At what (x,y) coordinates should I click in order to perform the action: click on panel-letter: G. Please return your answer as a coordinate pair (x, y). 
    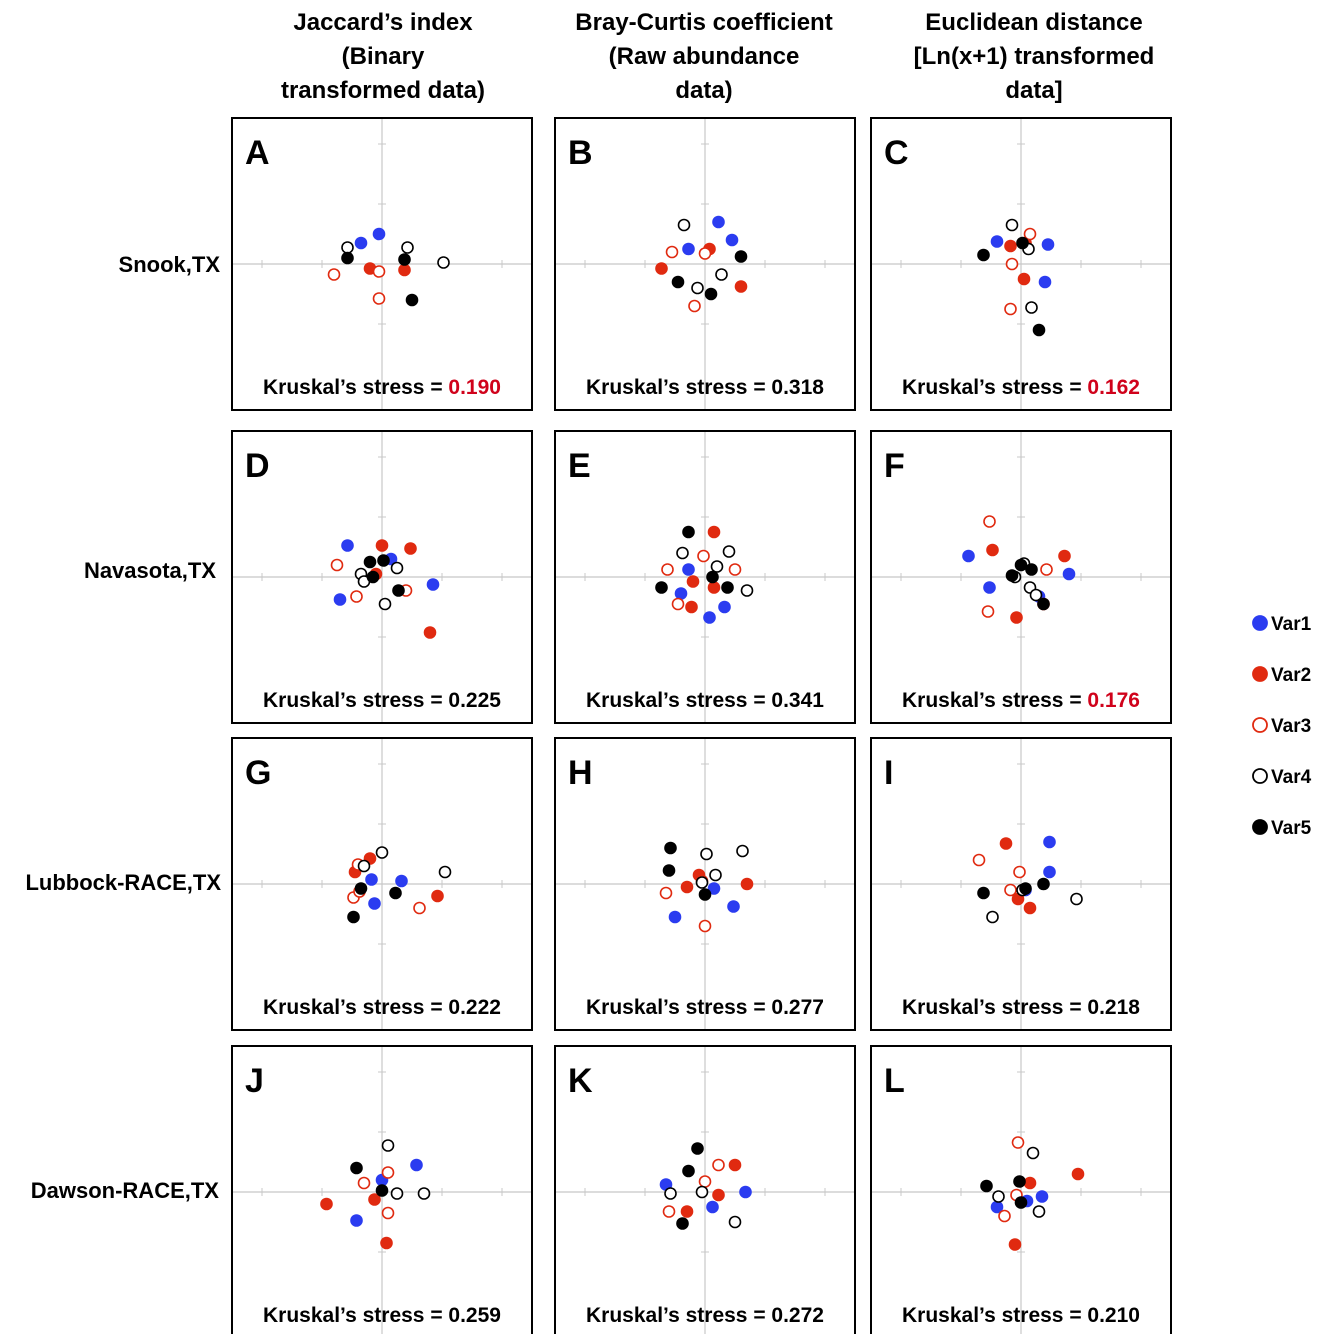
    Looking at the image, I should click on (258, 773).